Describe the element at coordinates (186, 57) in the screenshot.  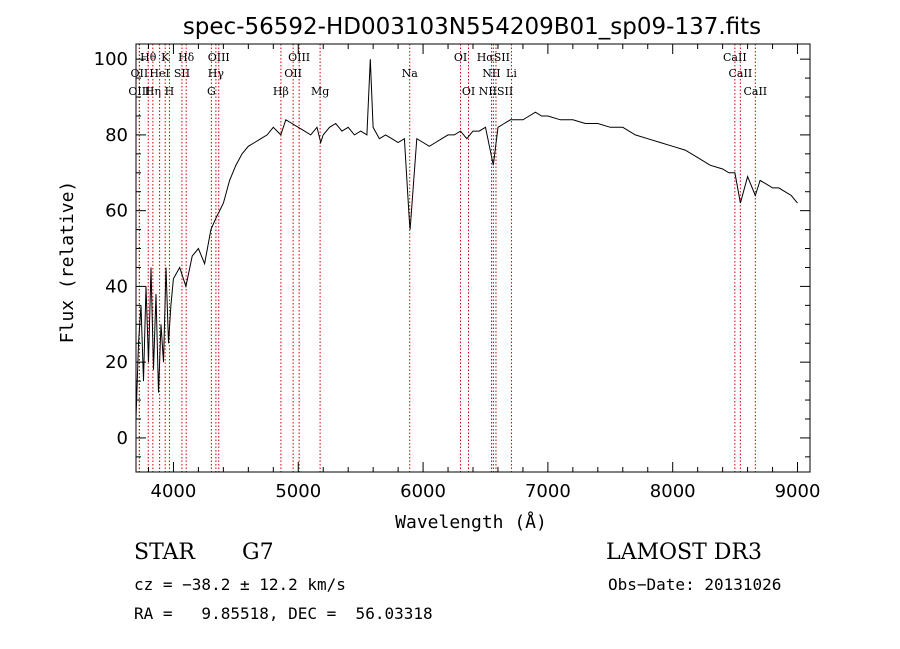
I see `spectral-line-label: Hδ` at that location.